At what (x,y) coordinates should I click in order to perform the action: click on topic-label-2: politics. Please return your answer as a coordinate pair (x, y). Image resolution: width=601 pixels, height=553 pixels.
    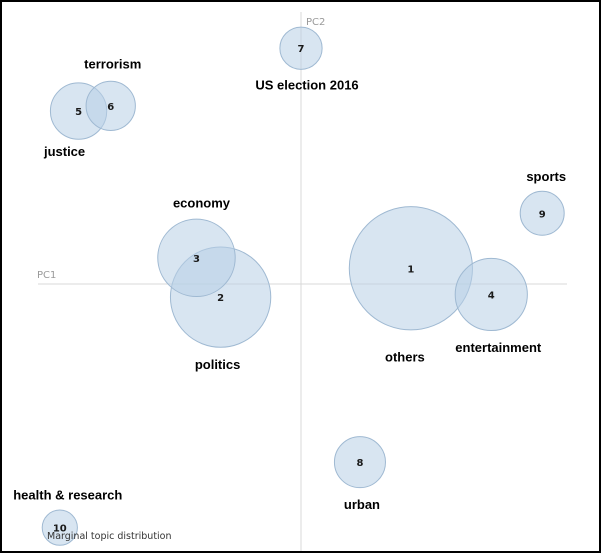
    Looking at the image, I should click on (218, 364).